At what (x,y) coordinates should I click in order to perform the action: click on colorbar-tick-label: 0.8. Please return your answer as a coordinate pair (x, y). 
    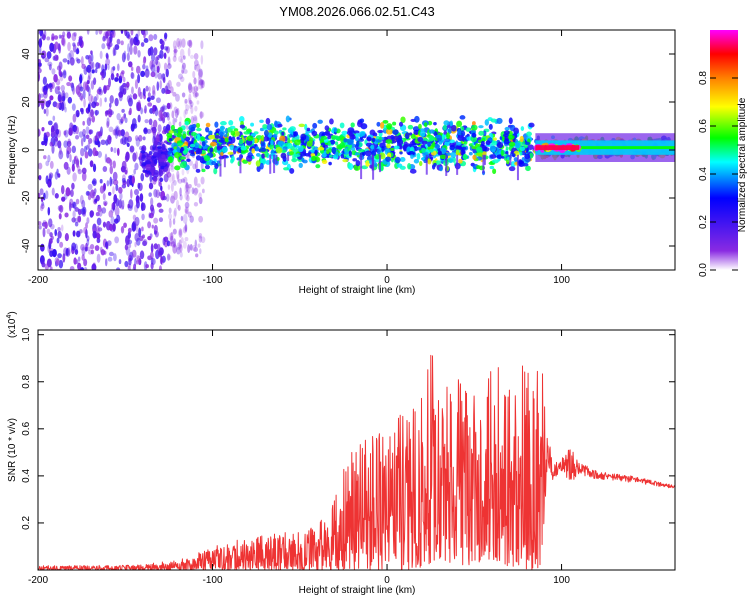
    Looking at the image, I should click on (703, 78).